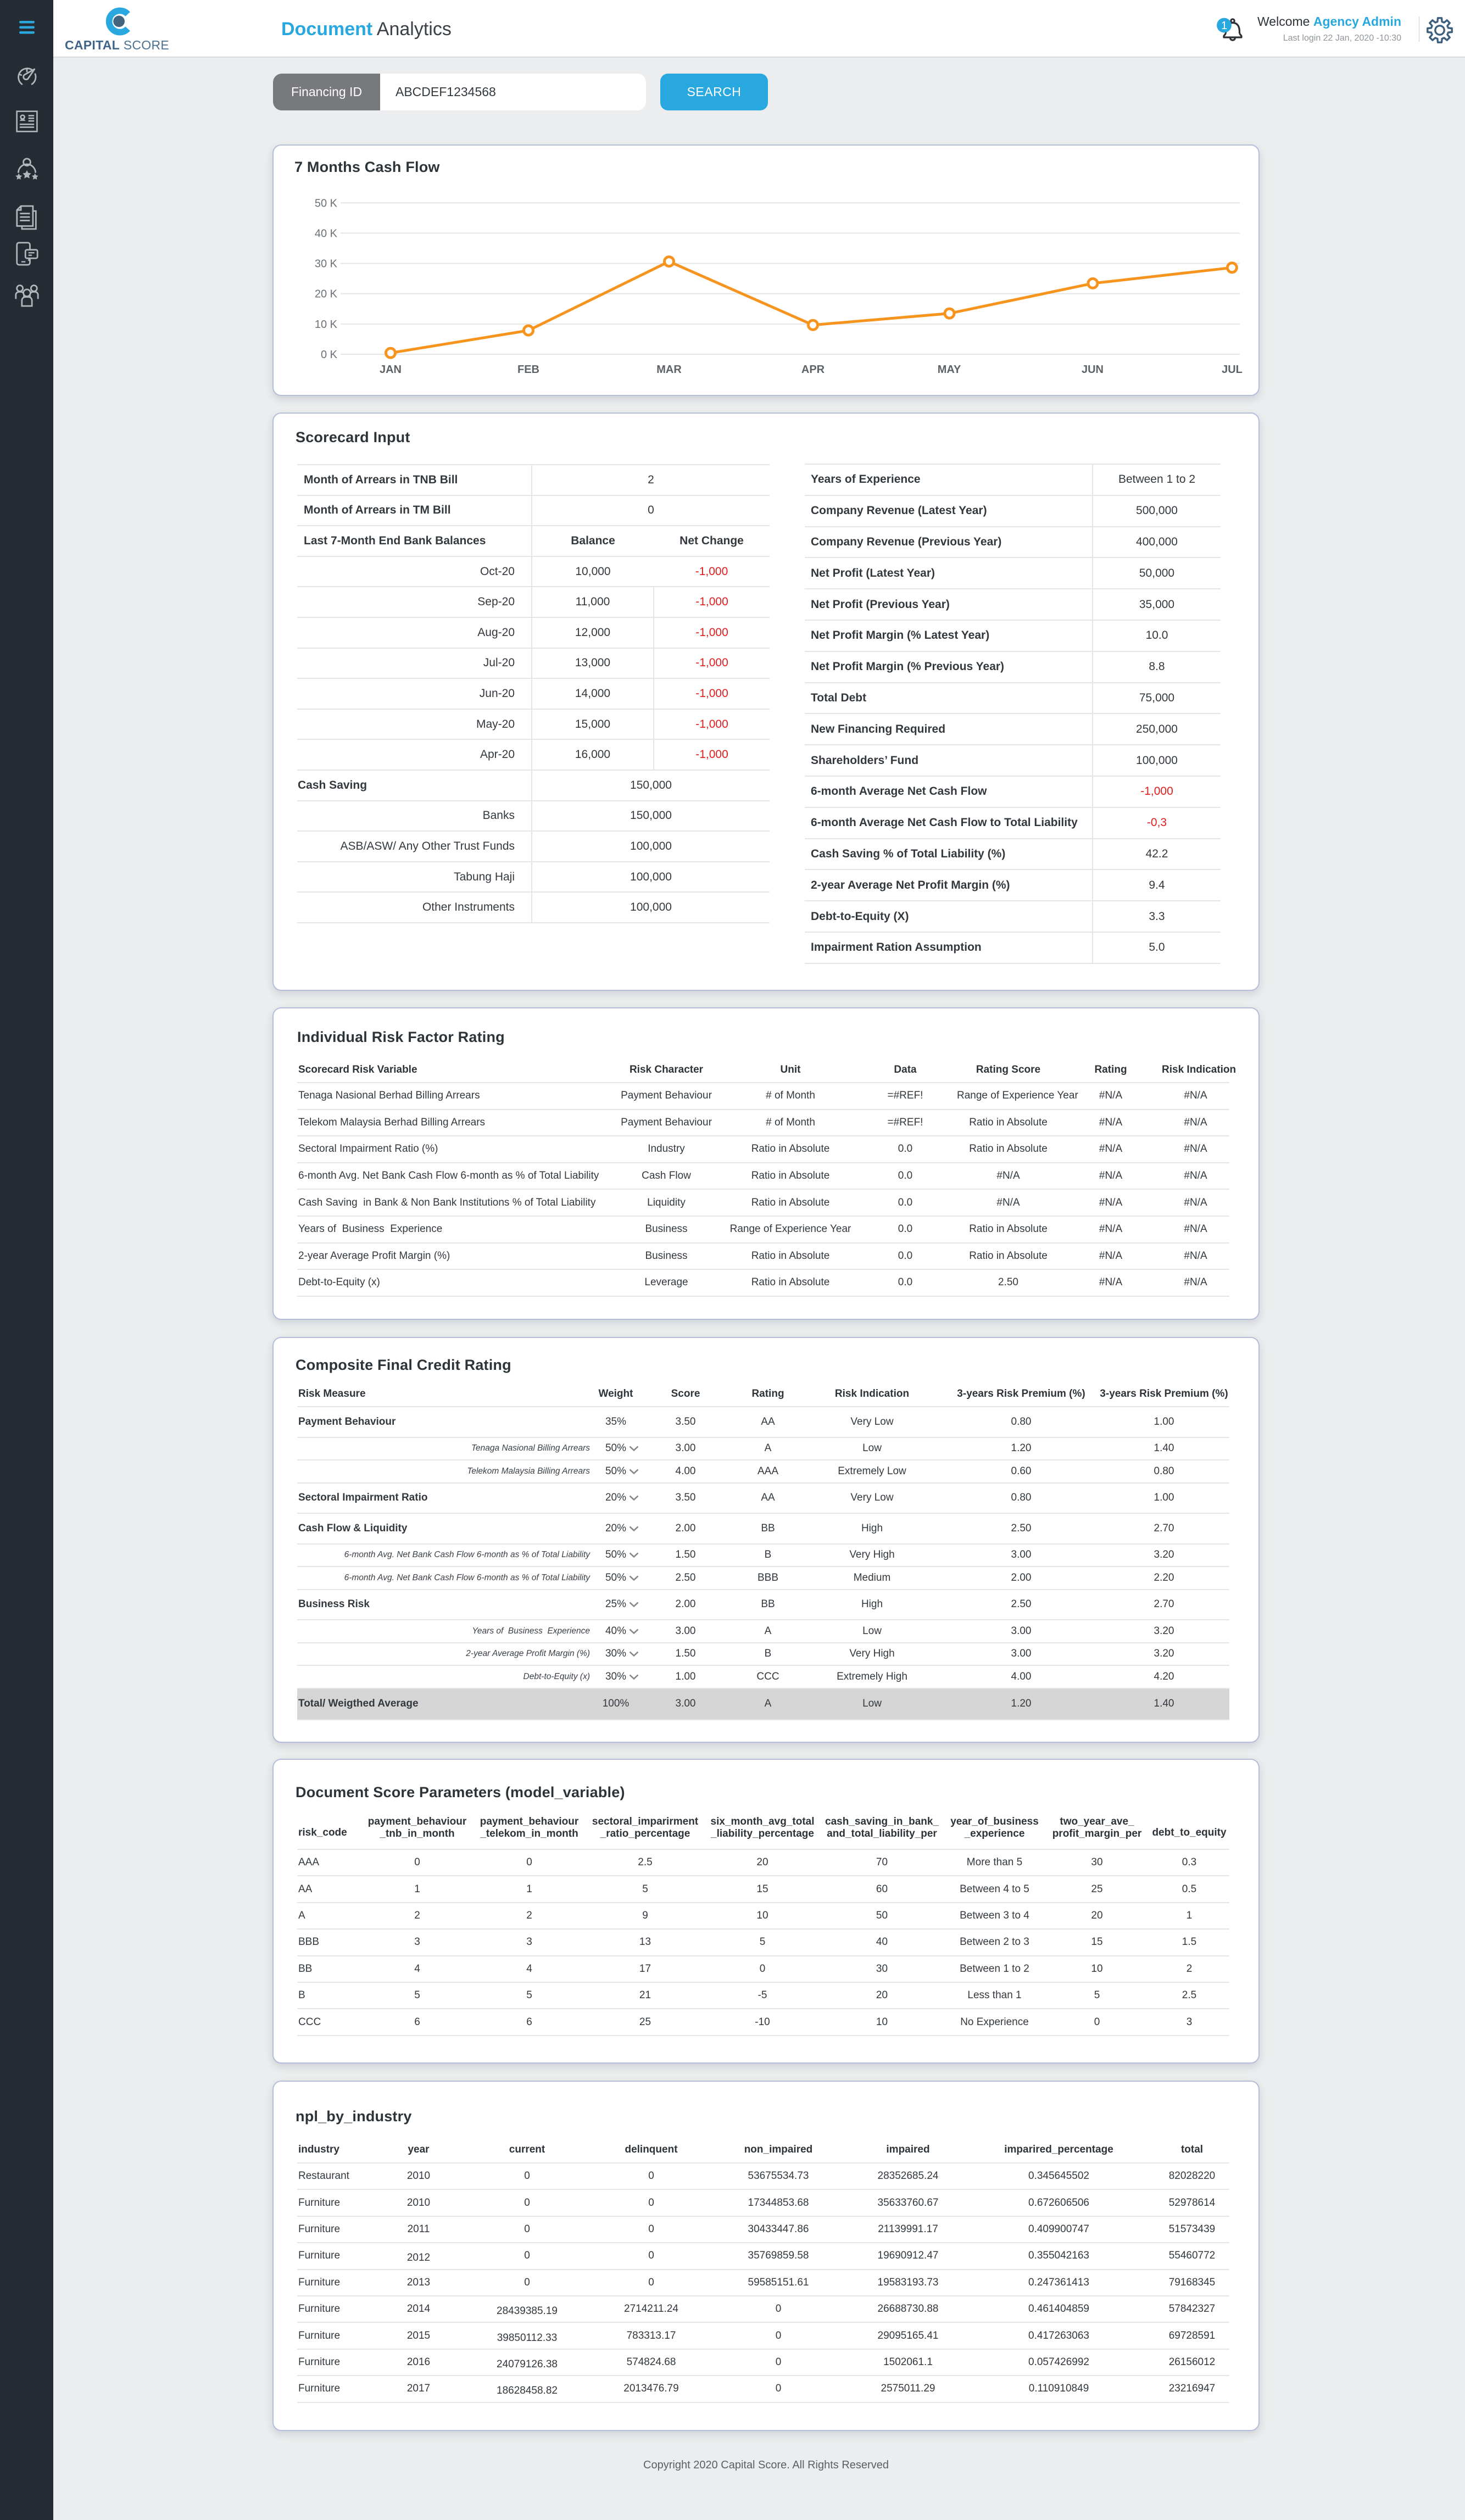 This screenshot has height=2520, width=1465. Describe the element at coordinates (326, 325) in the screenshot. I see `svg-text: 10 K` at that location.